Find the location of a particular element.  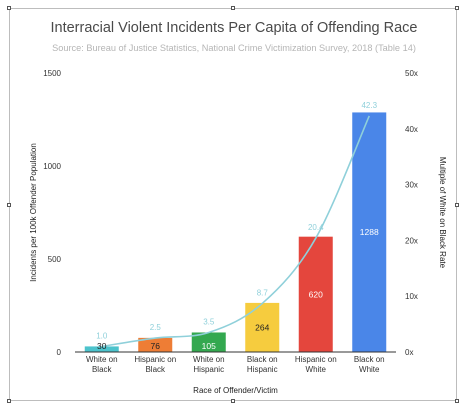

y2-axis-title: Multiple of White on Black Rate is located at coordinates (442, 213).